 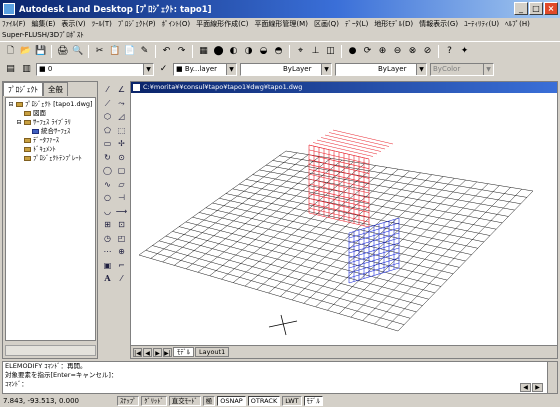 What do you see at coordinates (315, 50) in the screenshot?
I see `toolbar-tool-icon: ⊥` at bounding box center [315, 50].